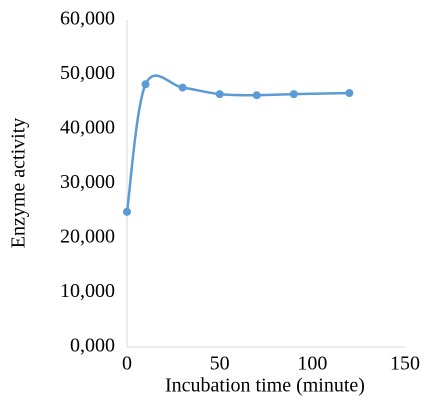  Describe the element at coordinates (87, 73) in the screenshot. I see `y-tick-label: 50,000` at that location.